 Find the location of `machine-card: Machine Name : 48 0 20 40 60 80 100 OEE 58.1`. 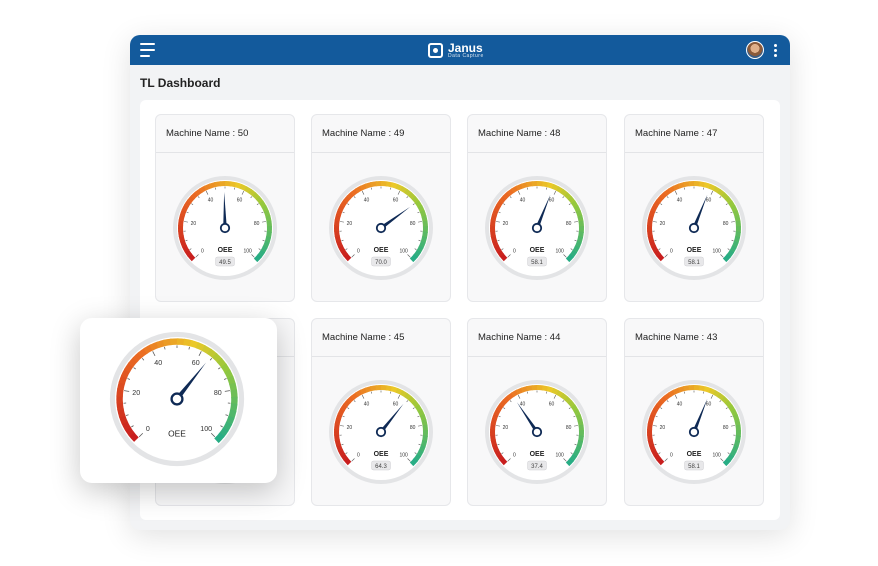

machine-card: Machine Name : 48 0 20 40 60 80 100 OEE 58.1 is located at coordinates (537, 208).